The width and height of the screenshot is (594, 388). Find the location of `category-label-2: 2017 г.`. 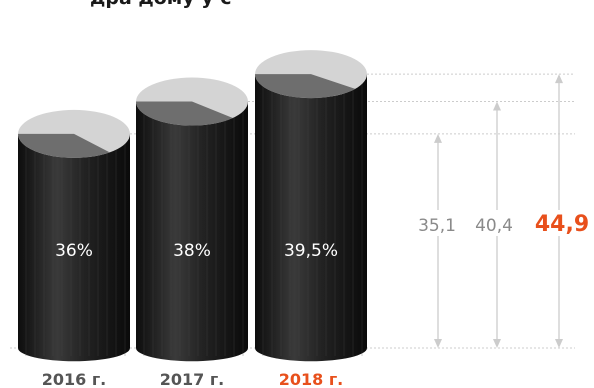

category-label-2: 2017 г. is located at coordinates (192, 379).